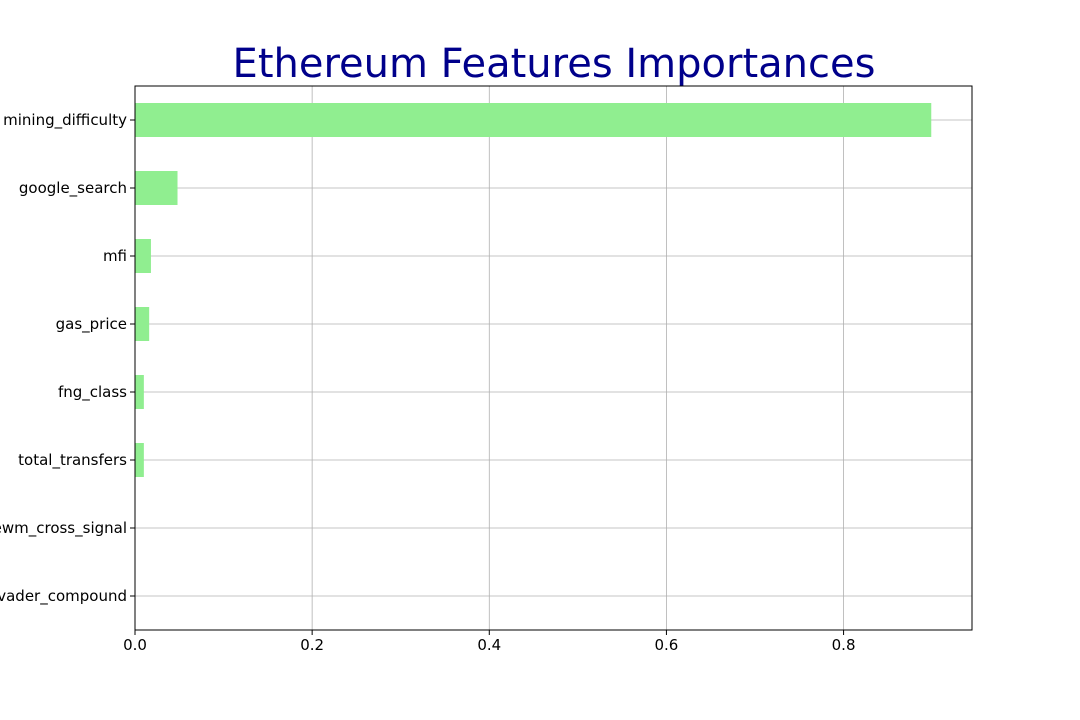  I want to click on y-tick-label: mfi, so click(115, 256).